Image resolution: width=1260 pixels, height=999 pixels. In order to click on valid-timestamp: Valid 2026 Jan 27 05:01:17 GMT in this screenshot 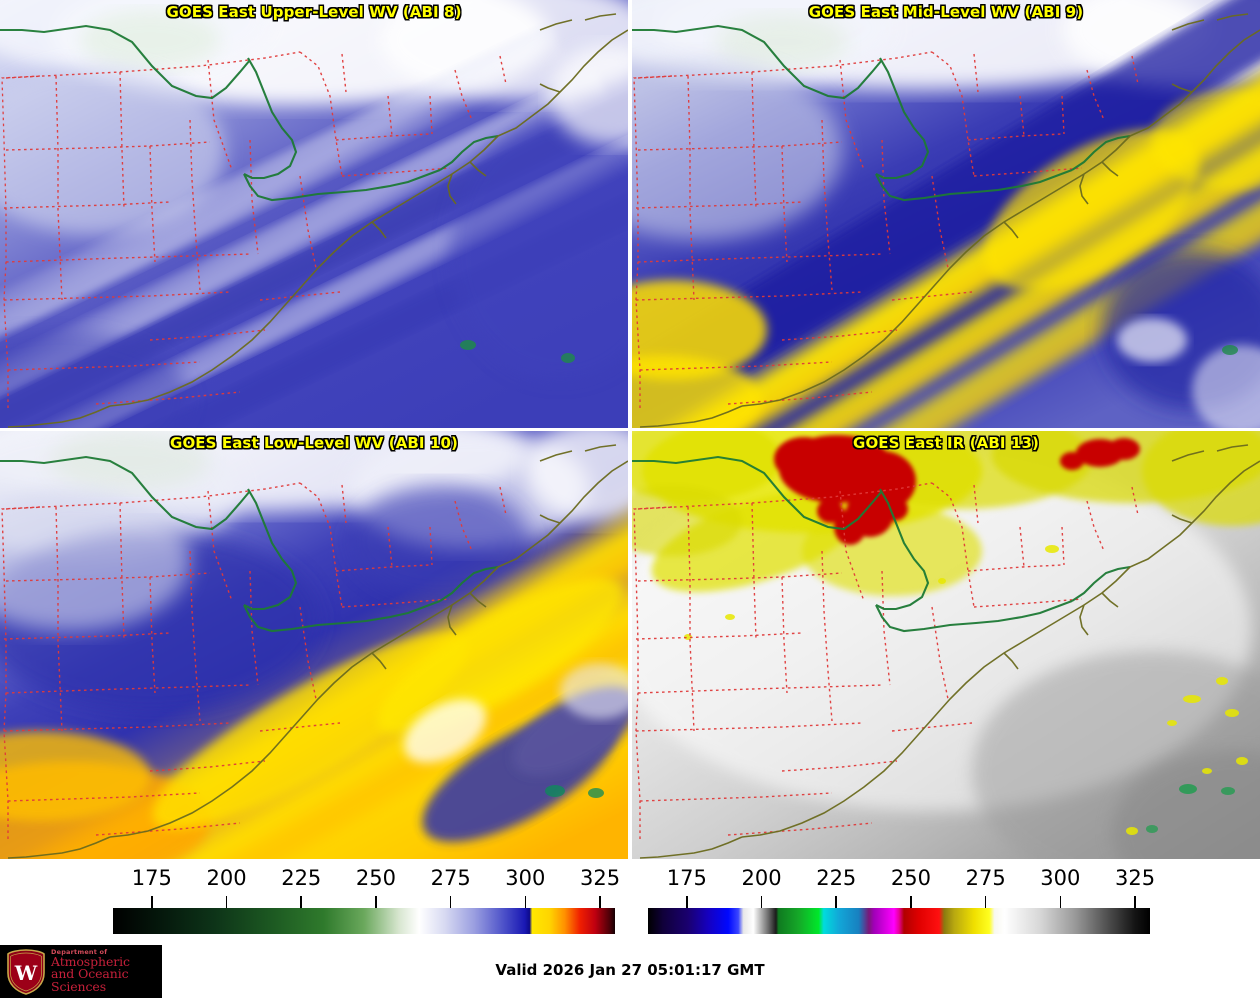, I will do `click(630, 970)`.